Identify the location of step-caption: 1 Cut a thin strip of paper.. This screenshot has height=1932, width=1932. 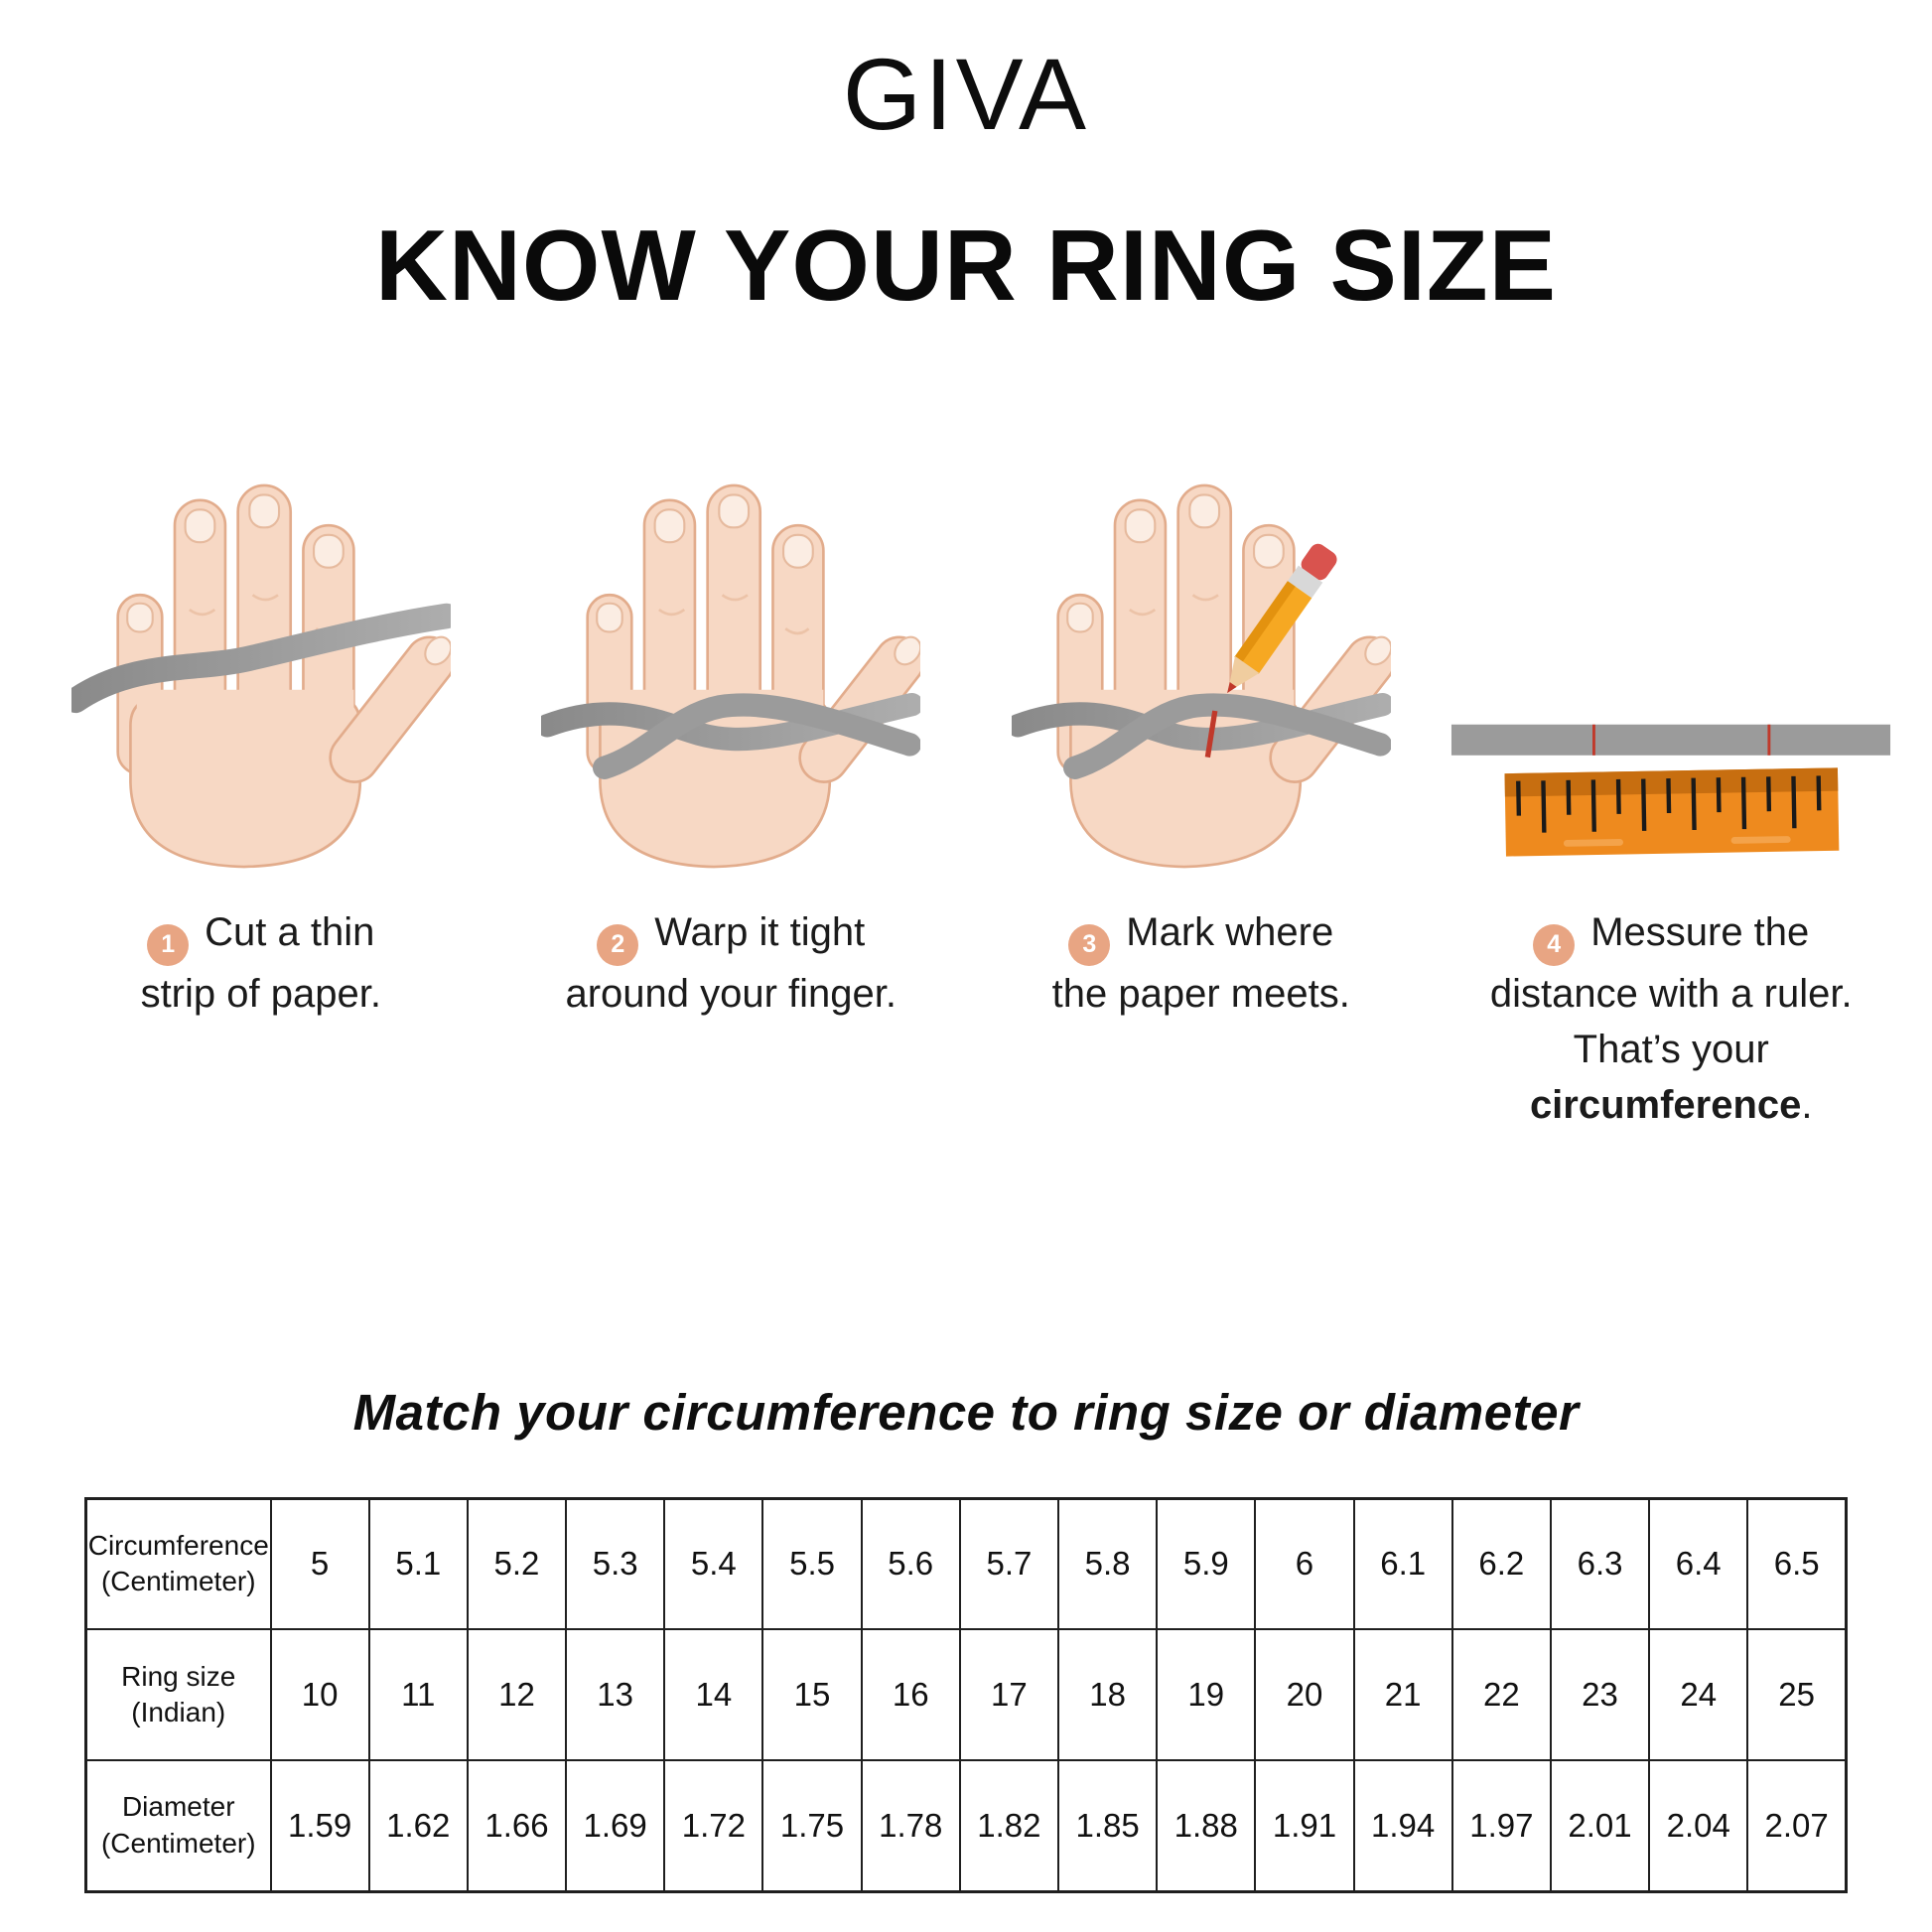
(261, 963).